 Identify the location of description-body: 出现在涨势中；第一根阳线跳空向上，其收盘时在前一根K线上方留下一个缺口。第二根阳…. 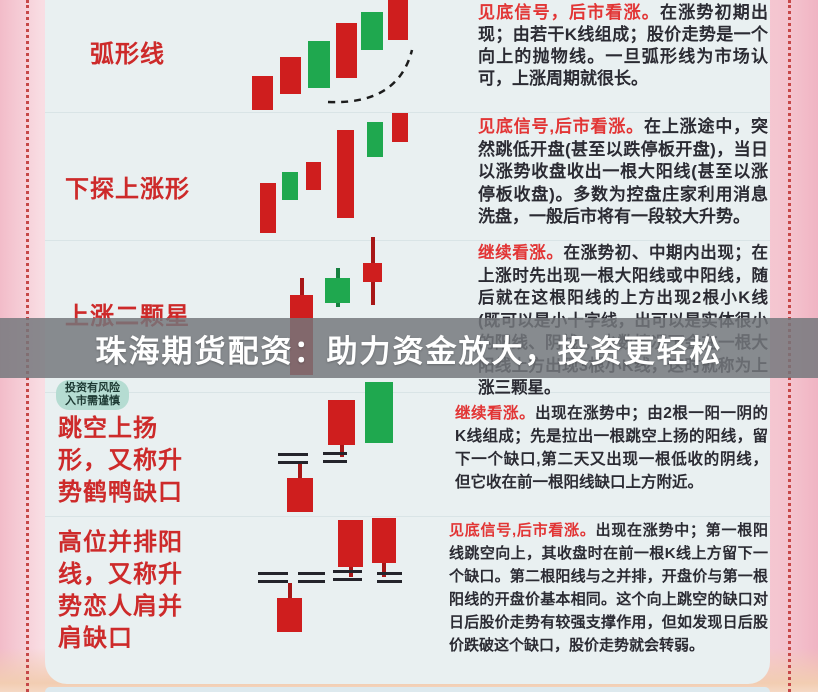
(608, 588).